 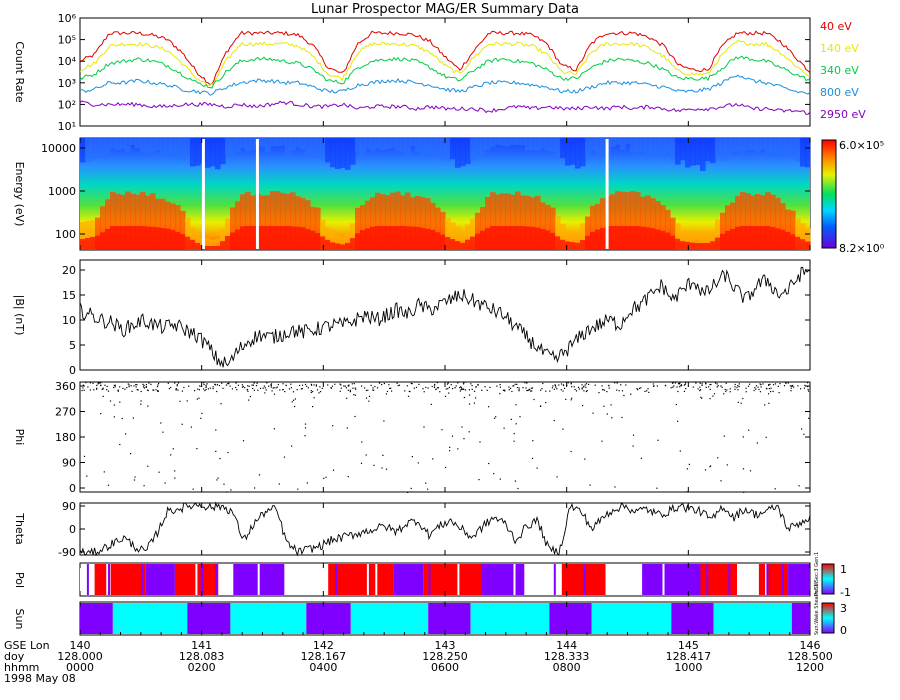 What do you see at coordinates (27, 645) in the screenshot?
I see `xaxis-row-gse-lon: GSE Lon` at bounding box center [27, 645].